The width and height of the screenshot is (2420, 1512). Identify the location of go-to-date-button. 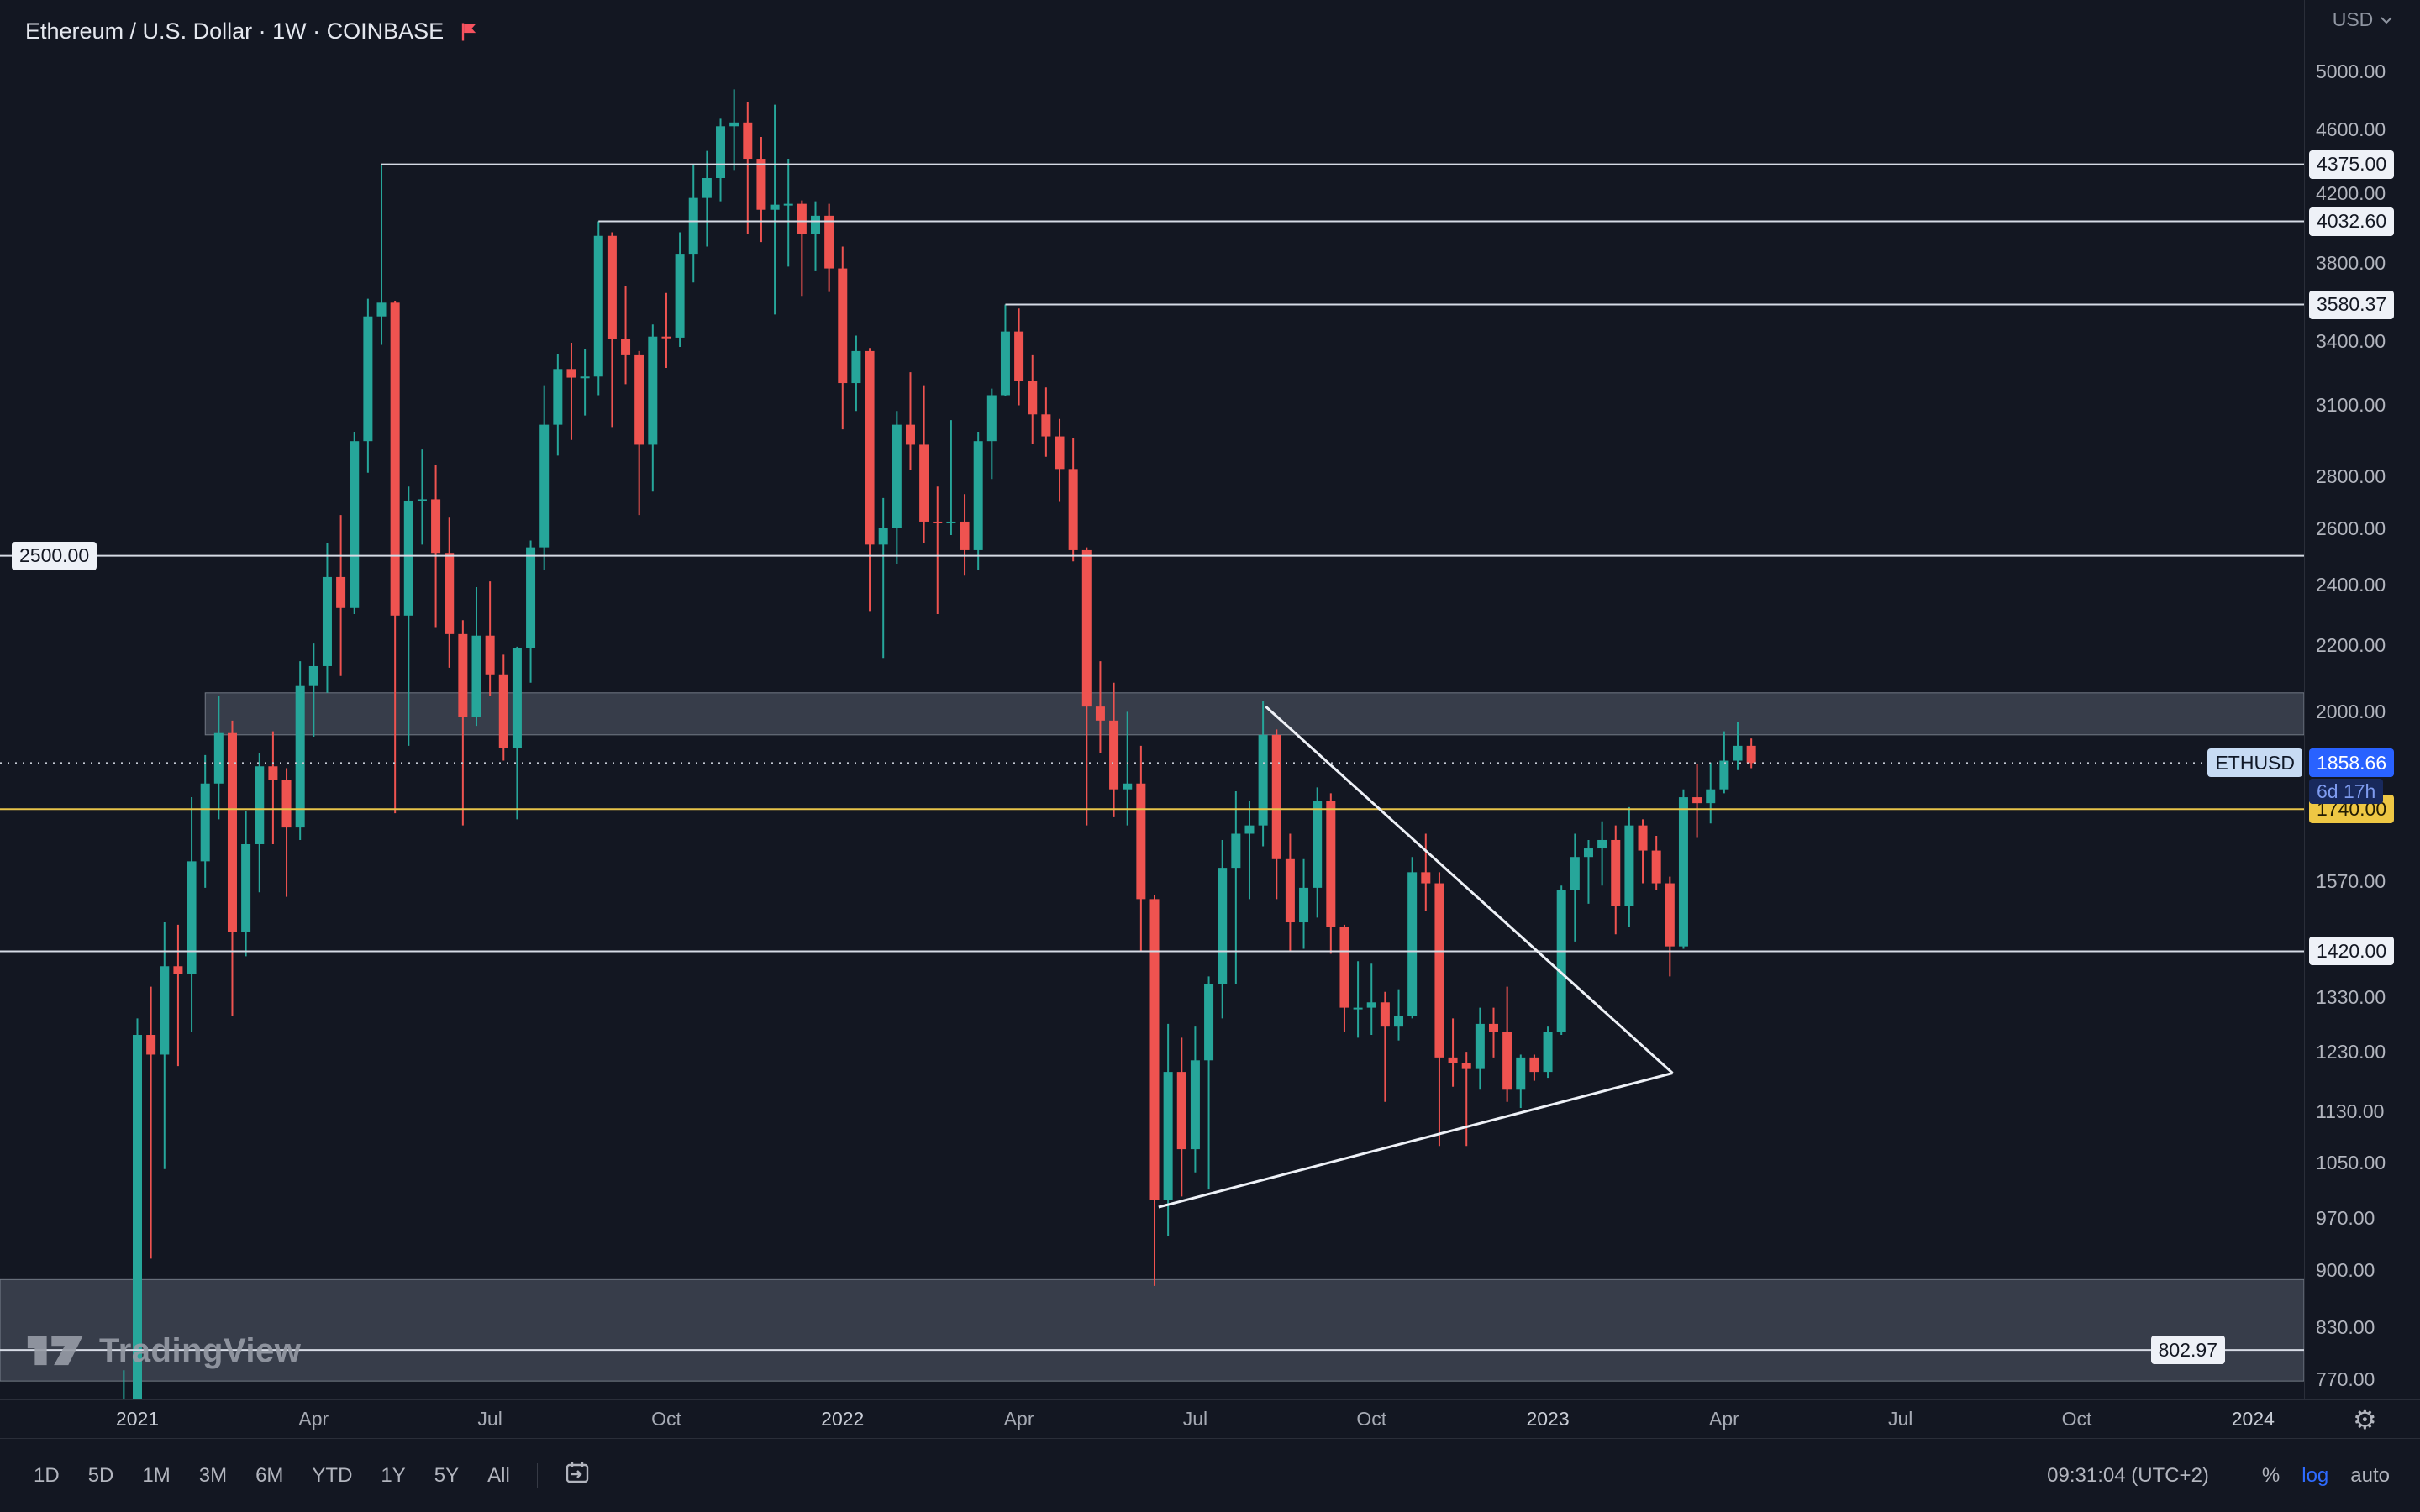
(577, 1475).